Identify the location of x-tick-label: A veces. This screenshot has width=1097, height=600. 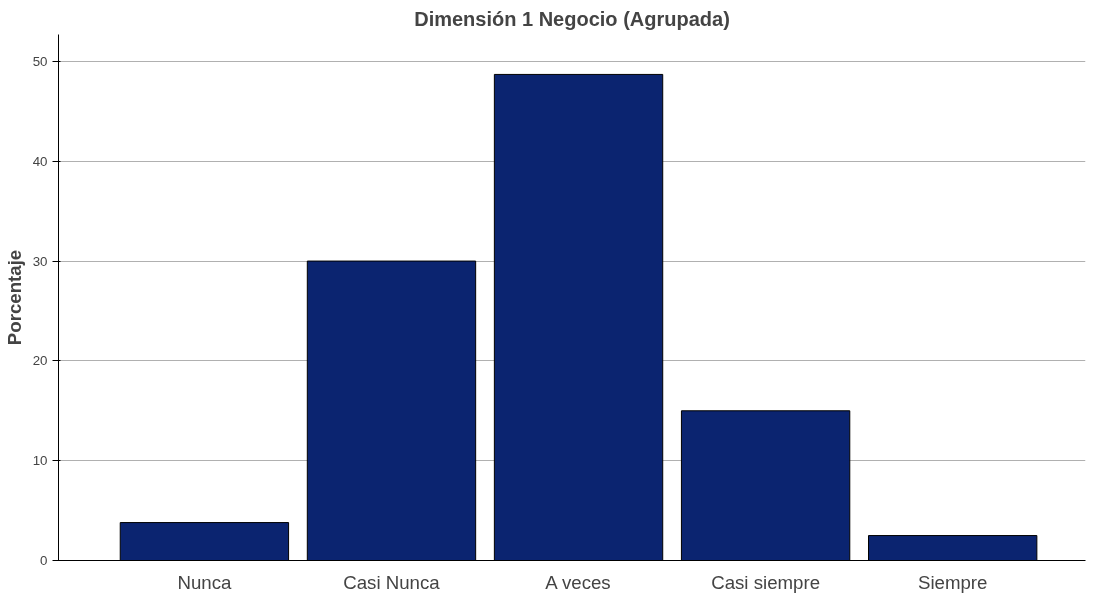
(578, 582).